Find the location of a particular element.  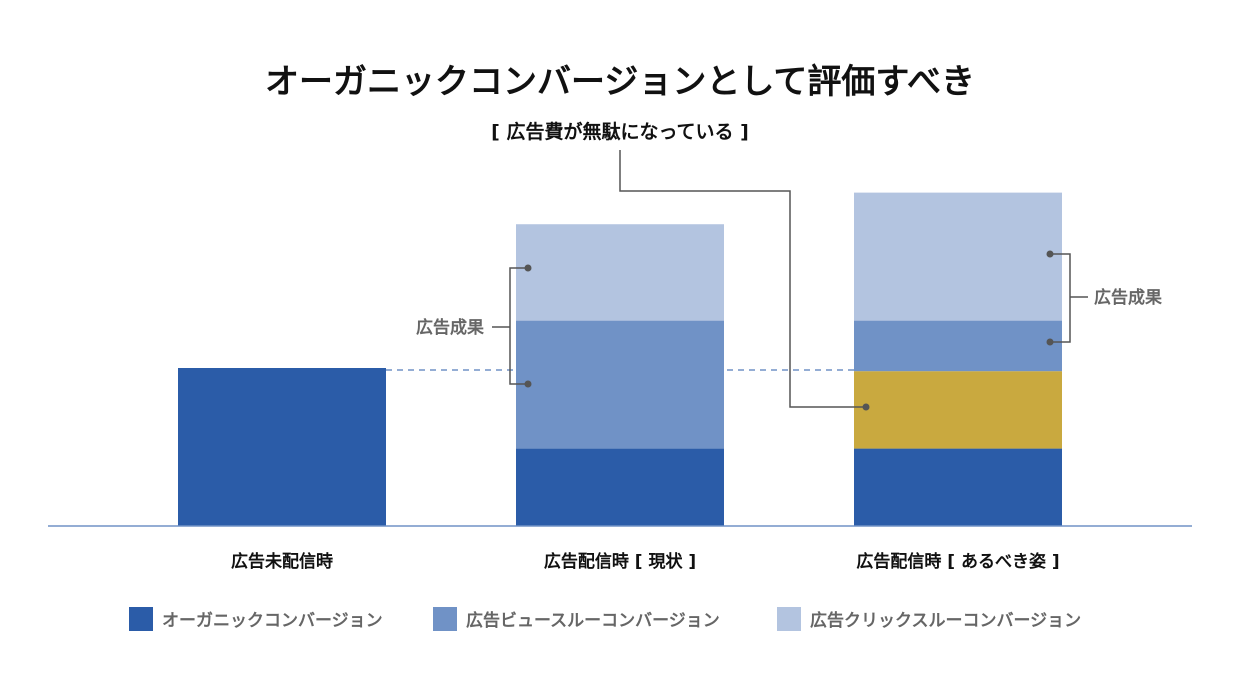

legend-swatch-organic is located at coordinates (141, 619).